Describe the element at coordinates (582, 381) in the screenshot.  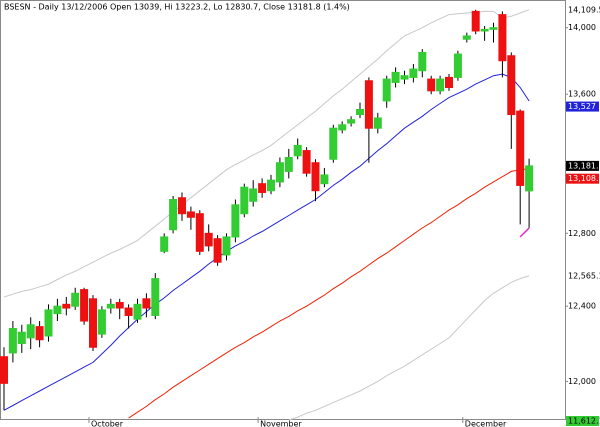
I see `y-tick-label: 12,000` at that location.